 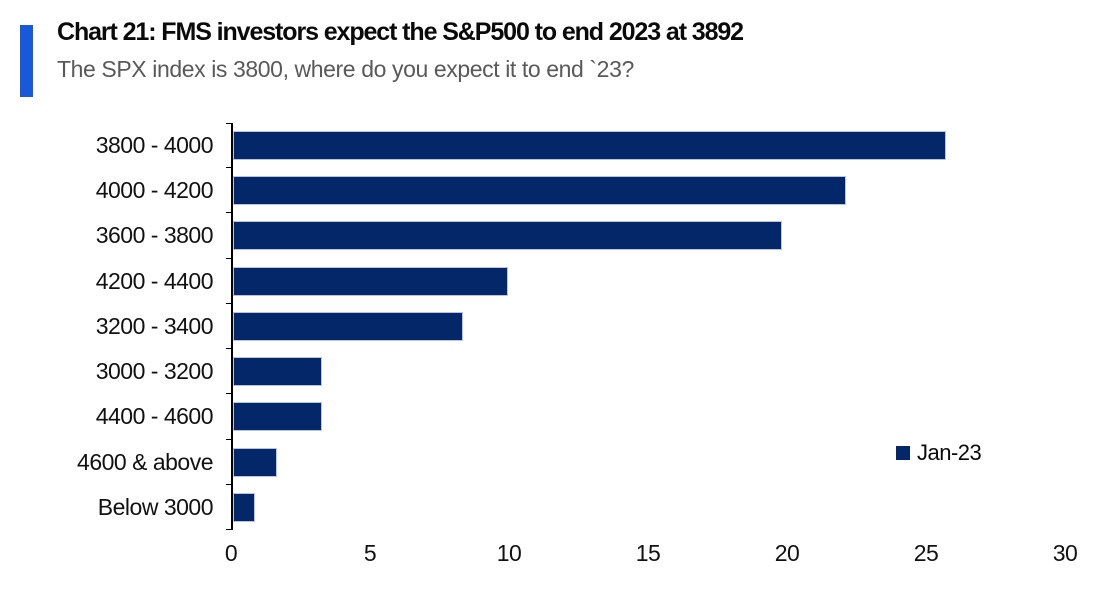 What do you see at coordinates (648, 553) in the screenshot?
I see `x-tick-label: 15` at bounding box center [648, 553].